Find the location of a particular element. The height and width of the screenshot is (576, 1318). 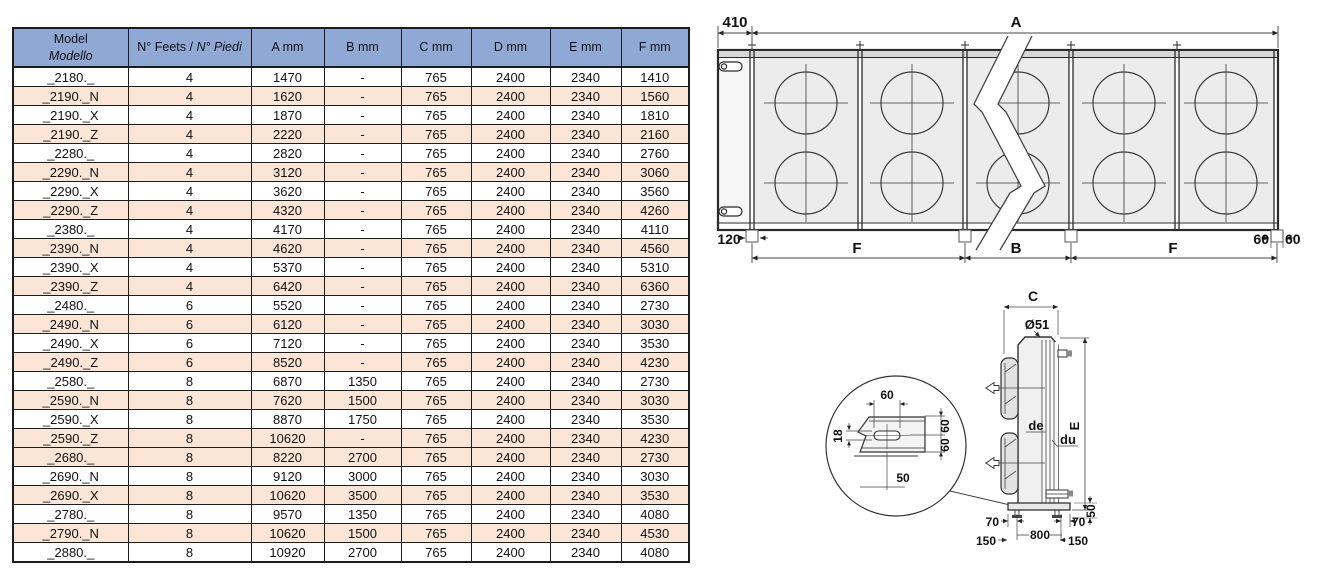

cell-model: _2480._ is located at coordinates (70, 305).